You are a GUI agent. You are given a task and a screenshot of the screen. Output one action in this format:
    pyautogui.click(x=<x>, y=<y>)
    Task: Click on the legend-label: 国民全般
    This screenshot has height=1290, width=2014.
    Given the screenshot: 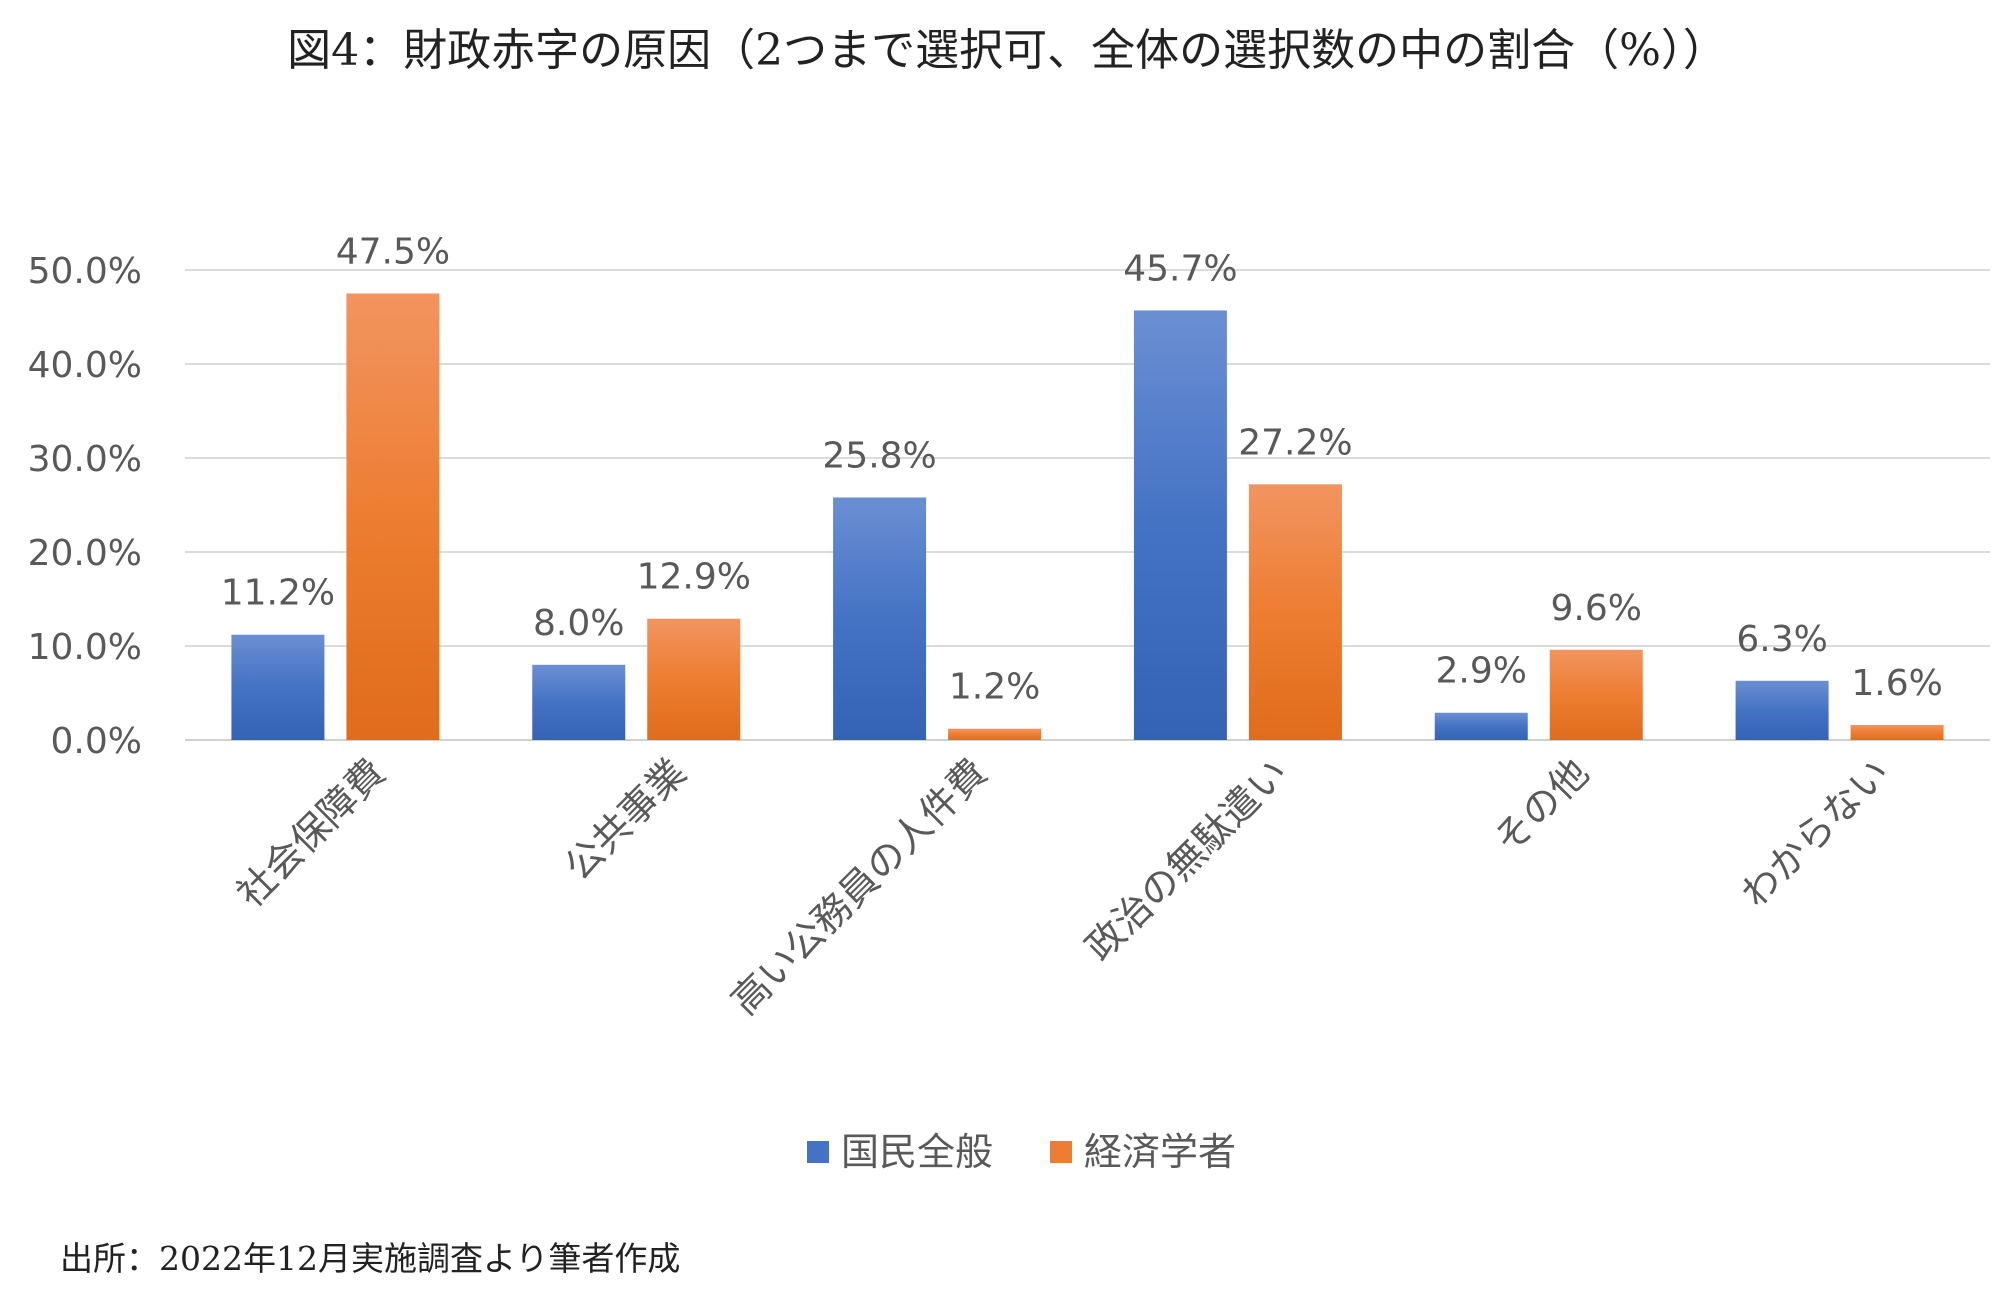 What is the action you would take?
    pyautogui.click(x=917, y=1152)
    